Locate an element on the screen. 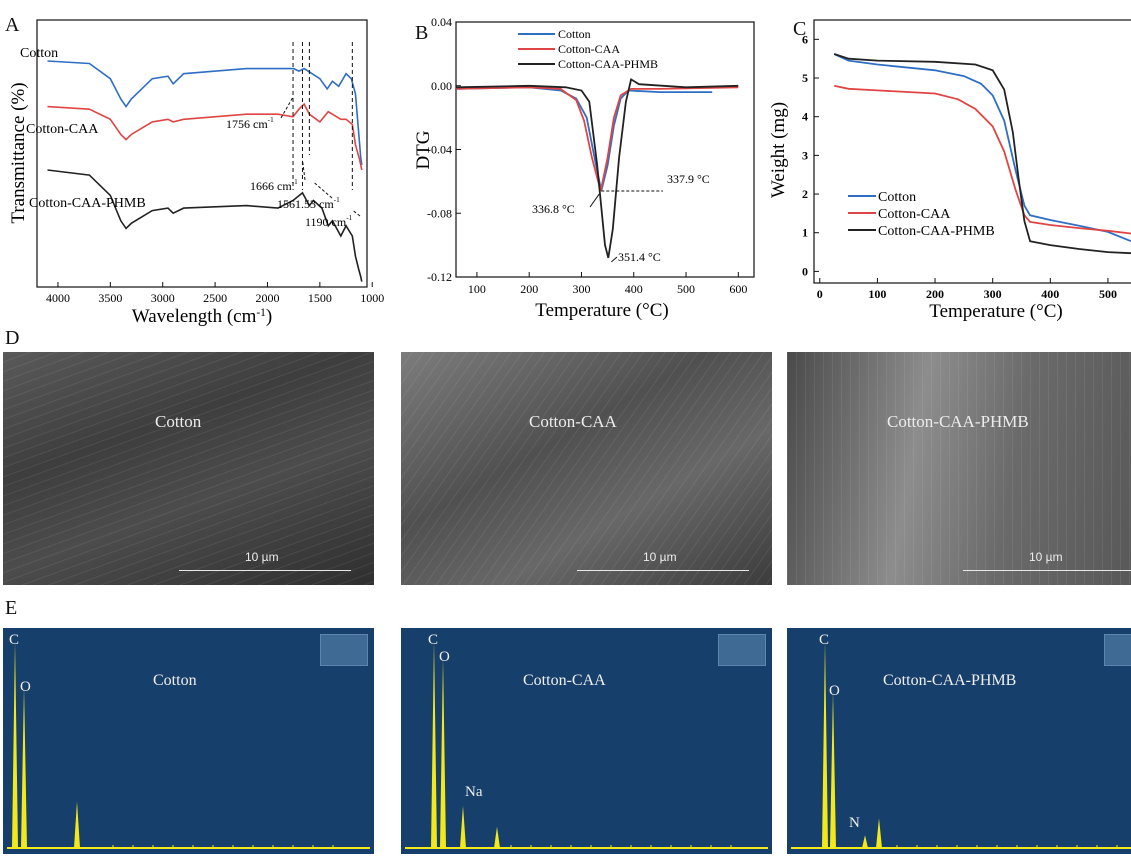 This screenshot has width=1131, height=857. series-label-3: Cotton-CAA-PHMB is located at coordinates (87, 203).